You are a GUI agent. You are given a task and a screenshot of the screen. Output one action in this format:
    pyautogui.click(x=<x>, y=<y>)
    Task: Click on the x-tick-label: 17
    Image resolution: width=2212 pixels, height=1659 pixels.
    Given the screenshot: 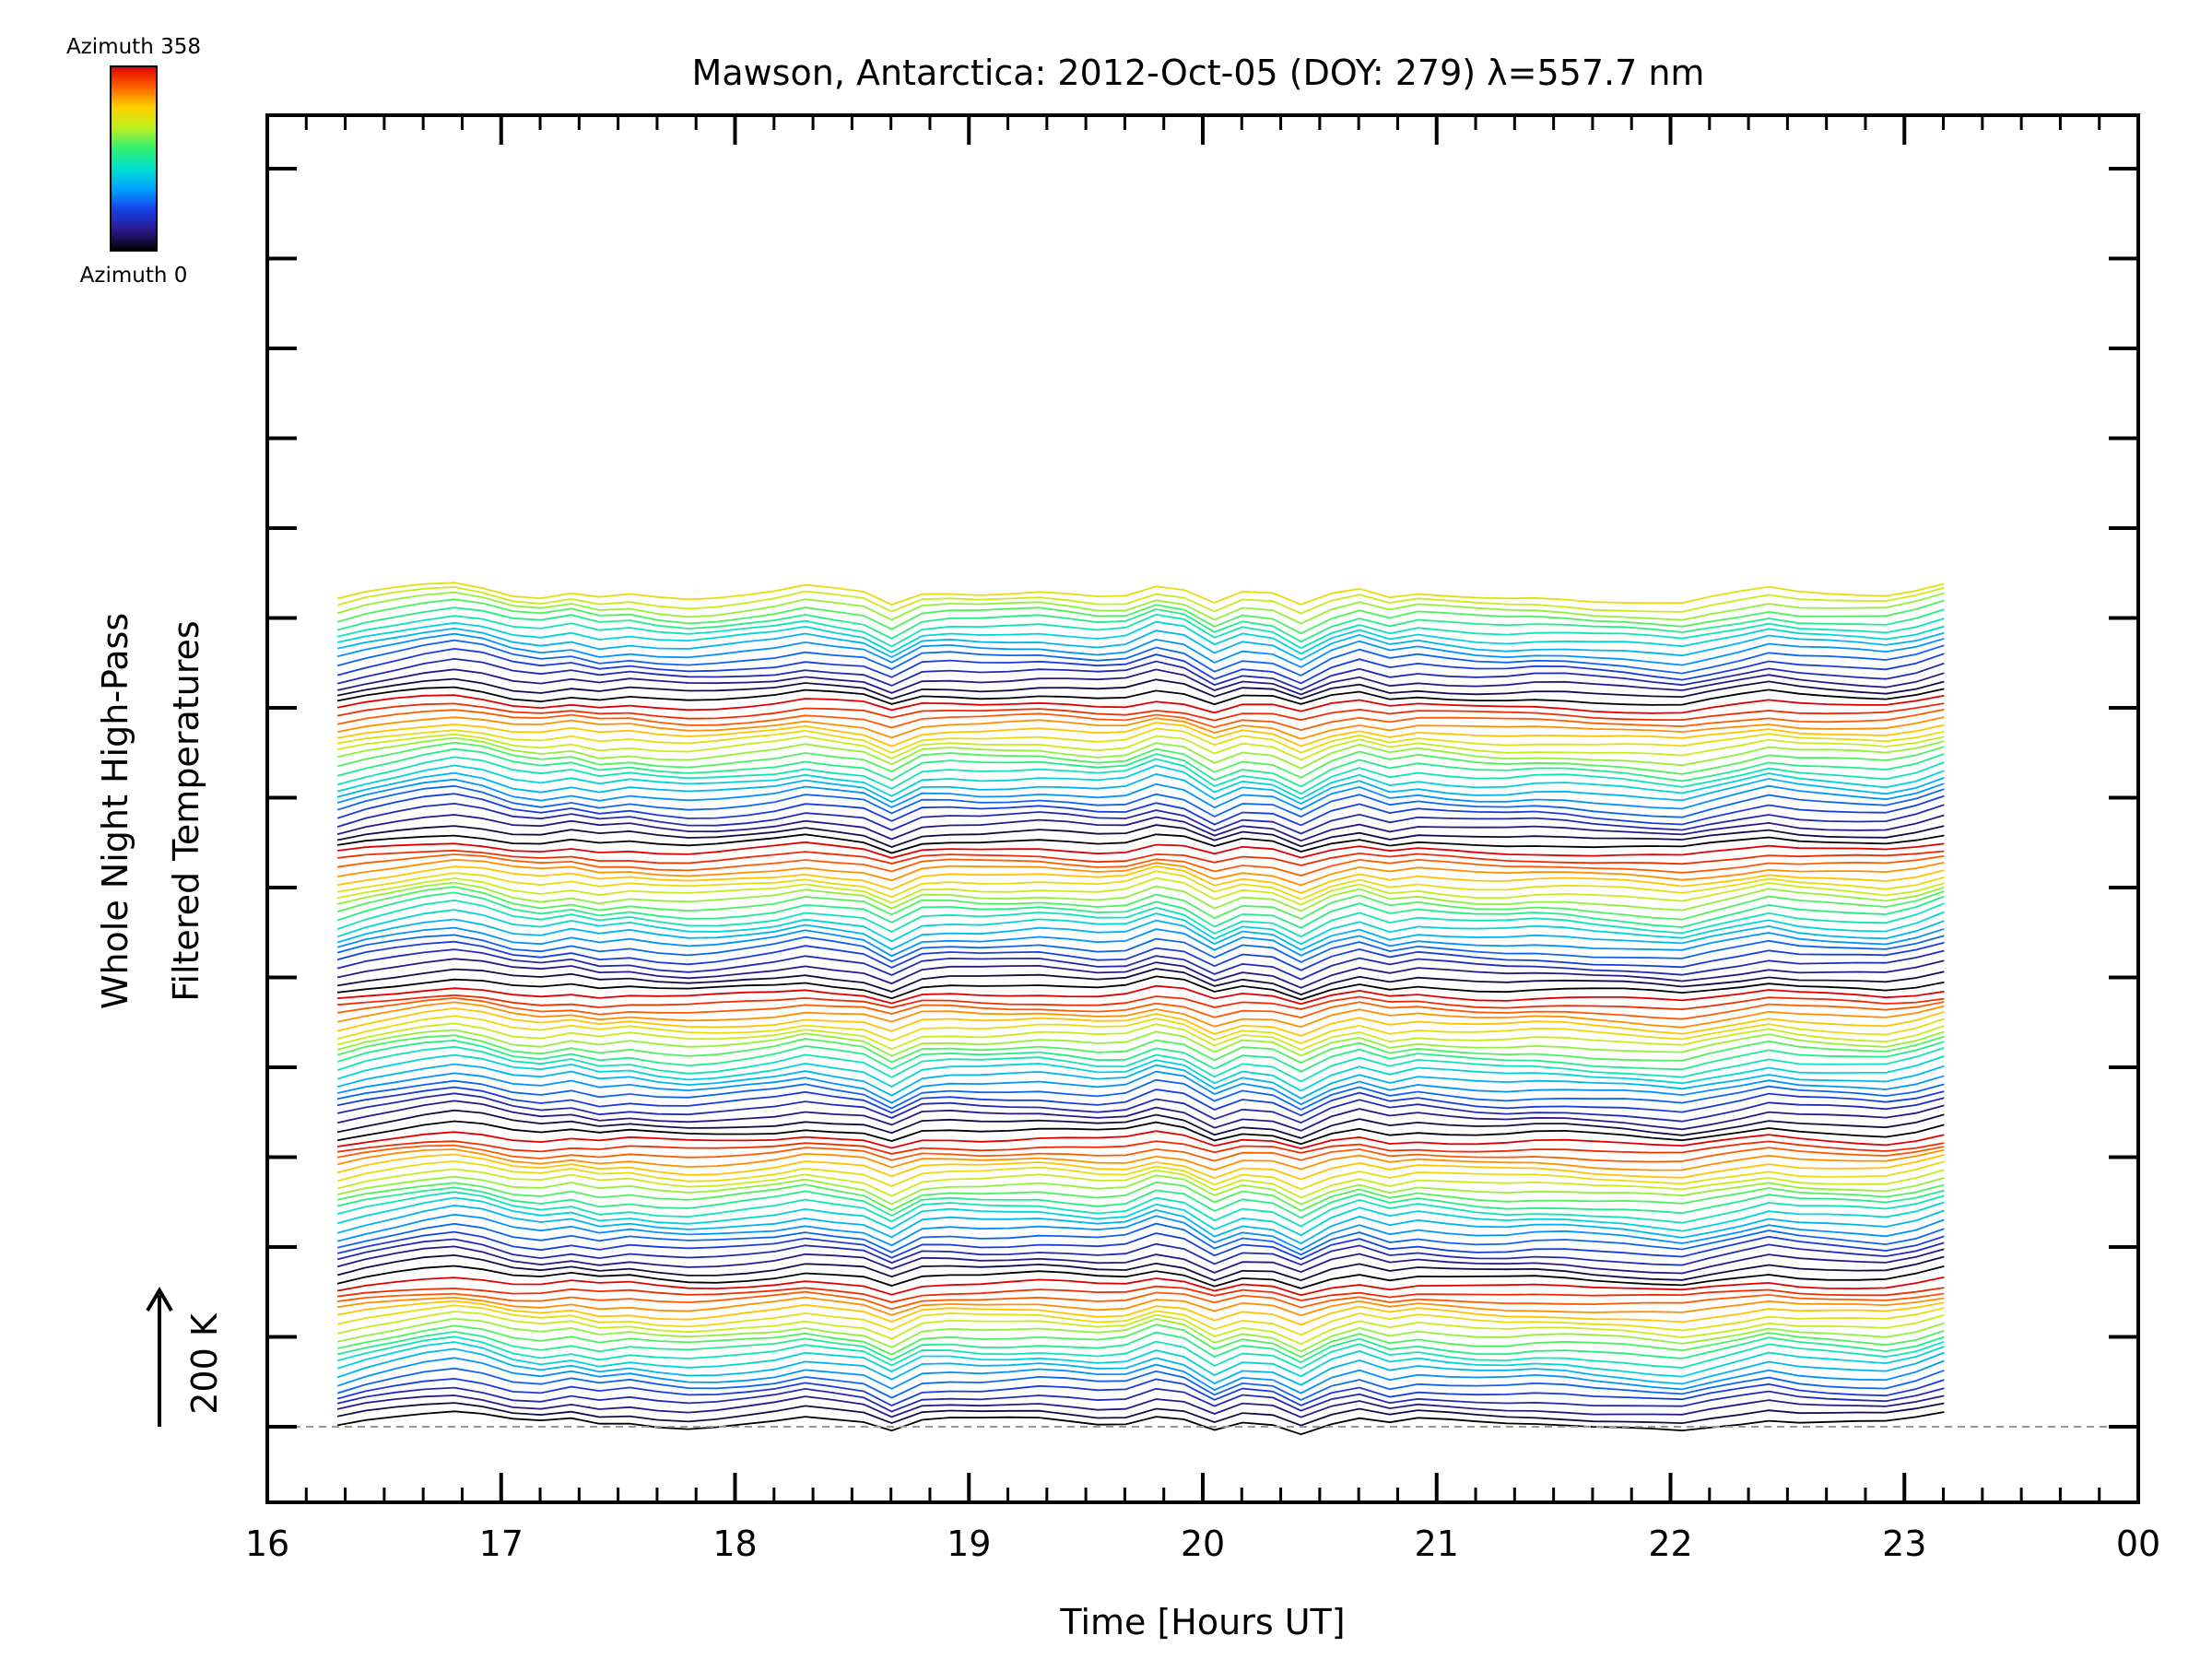 What is the action you would take?
    pyautogui.click(x=501, y=1544)
    